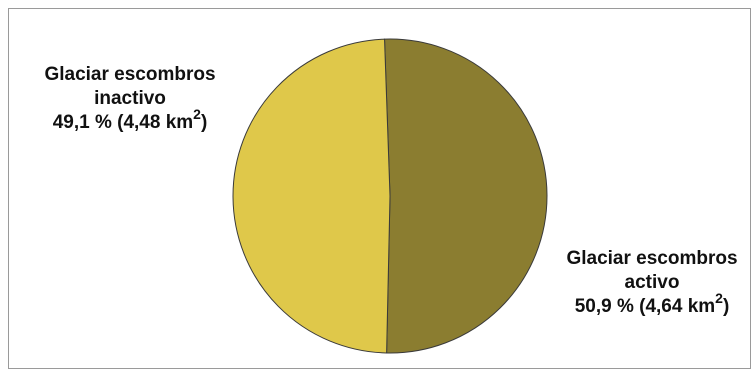 This screenshot has width=753, height=371. Describe the element at coordinates (652, 303) in the screenshot. I see `slice-value-active: 50,9 % (4,64 km2)` at that location.